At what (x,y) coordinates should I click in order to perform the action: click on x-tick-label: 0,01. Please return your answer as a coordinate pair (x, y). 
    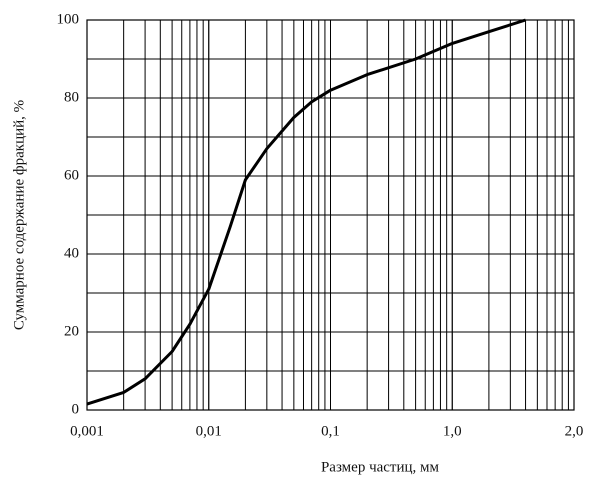
    Looking at the image, I should click on (209, 431).